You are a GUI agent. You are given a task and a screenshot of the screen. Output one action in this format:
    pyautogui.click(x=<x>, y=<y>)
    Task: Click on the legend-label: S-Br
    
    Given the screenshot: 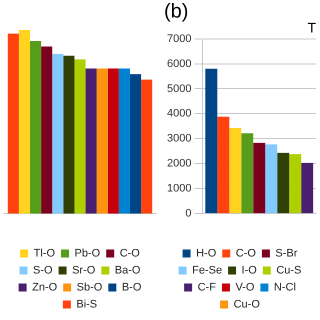 What is the action you would take?
    pyautogui.click(x=286, y=254)
    